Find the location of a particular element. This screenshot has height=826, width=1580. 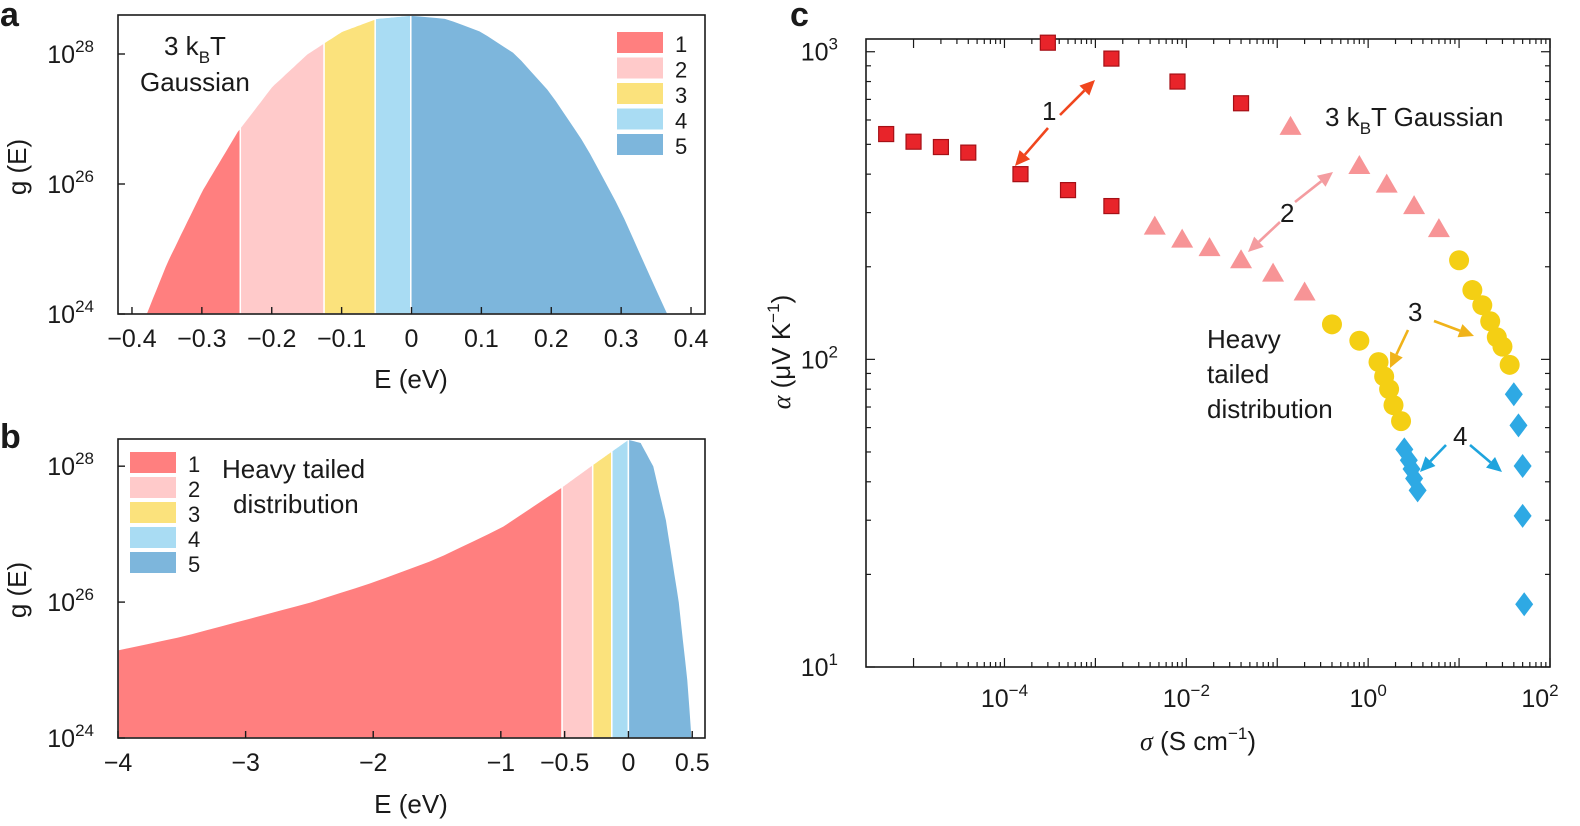

panel-c-annotation-gaussian: 3 kBT Gaussian is located at coordinates (1414, 120).